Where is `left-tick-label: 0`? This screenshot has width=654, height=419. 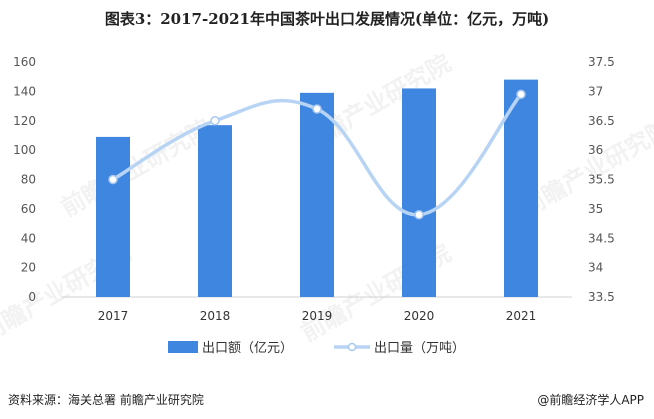 left-tick-label: 0 is located at coordinates (32, 297).